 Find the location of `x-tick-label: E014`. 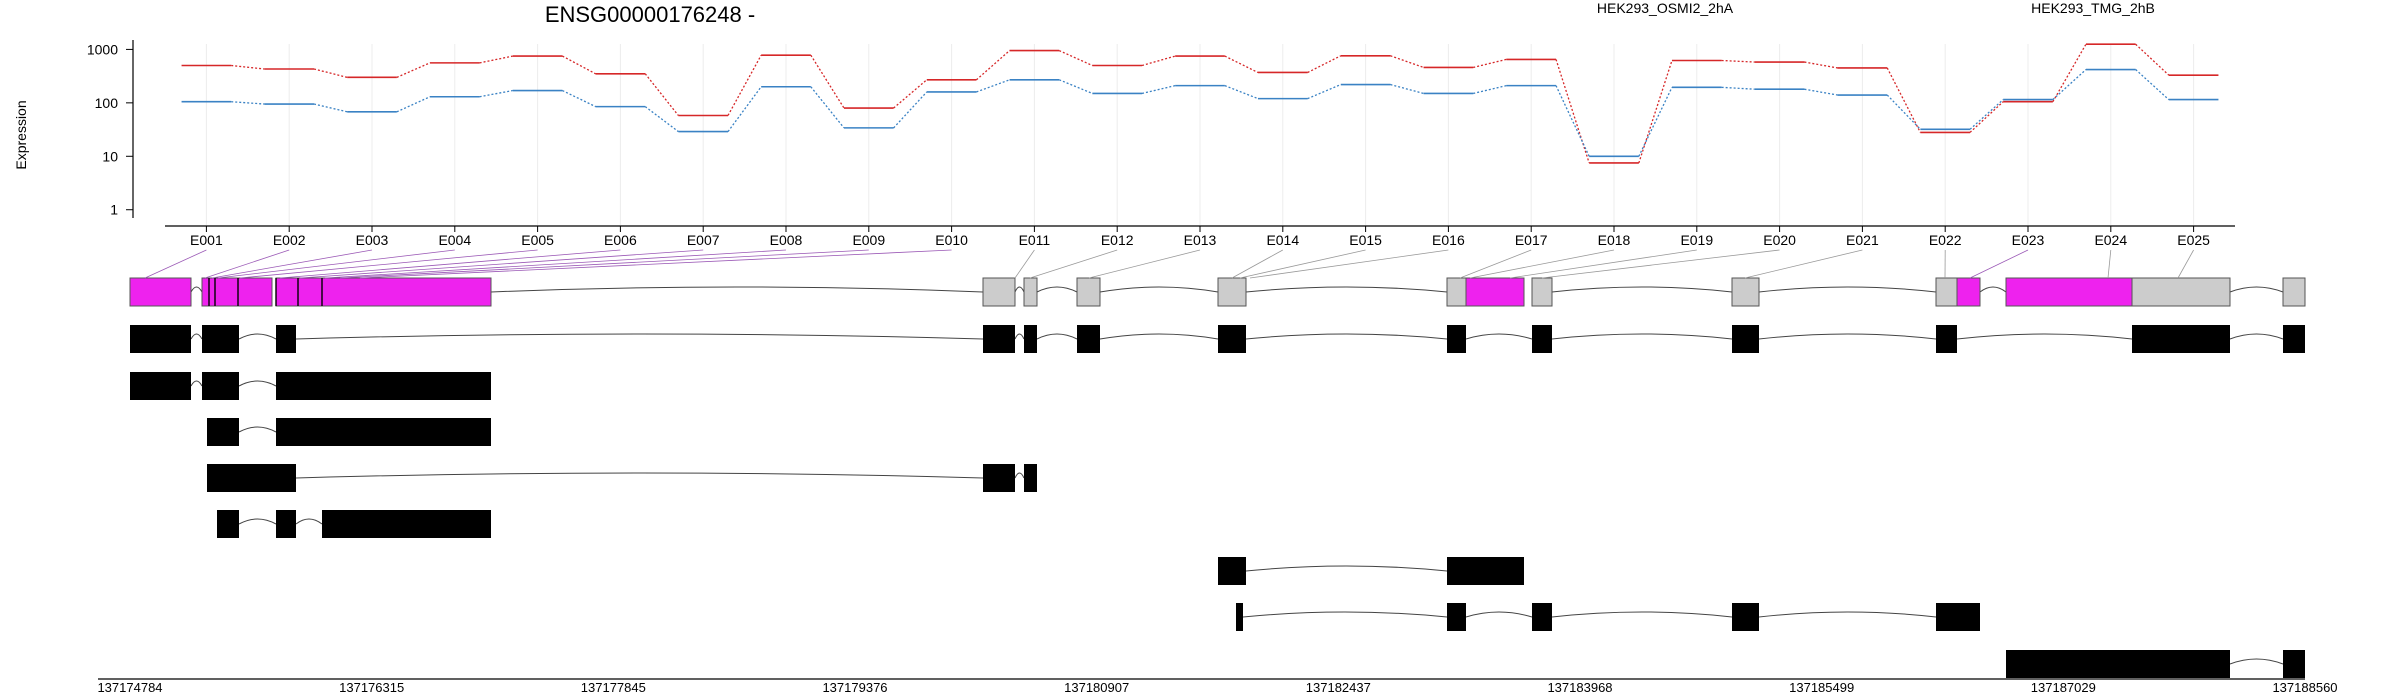

x-tick-label: E014 is located at coordinates (1282, 240).